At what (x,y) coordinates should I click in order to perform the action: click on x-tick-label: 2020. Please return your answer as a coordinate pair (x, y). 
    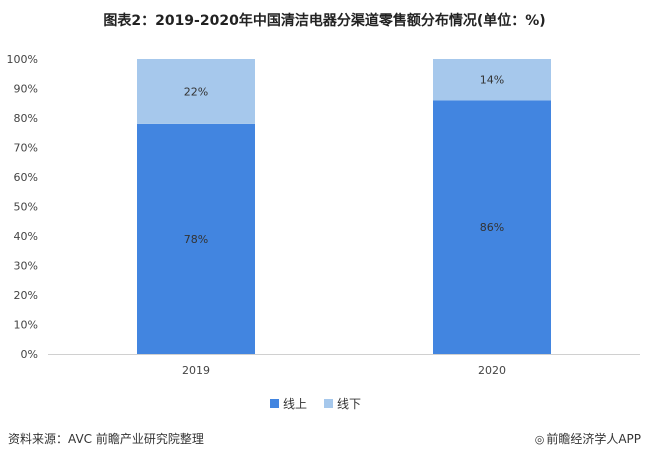
    Looking at the image, I should click on (492, 370).